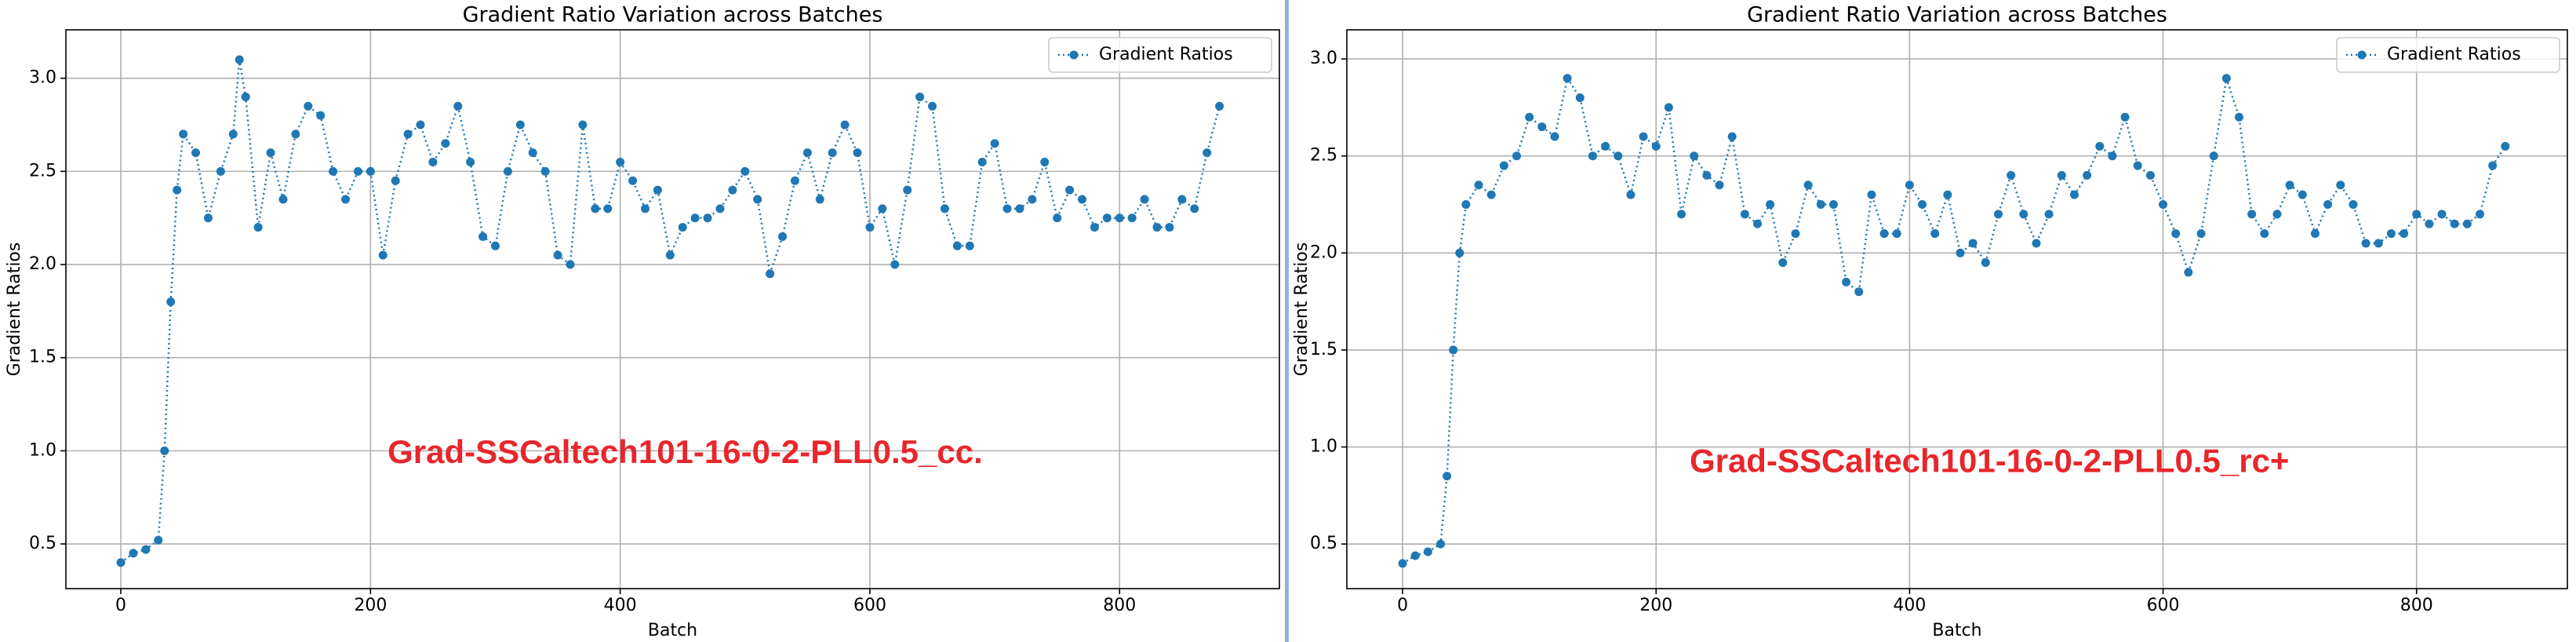  I want to click on y-tick-label: 1.5, so click(42, 357).